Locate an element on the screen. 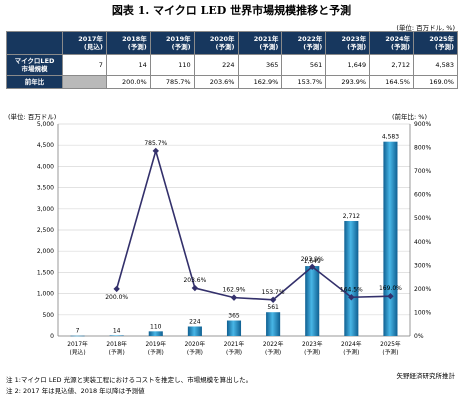 The width and height of the screenshot is (463, 400). left-tick-label: 2,500 is located at coordinates (45, 230).